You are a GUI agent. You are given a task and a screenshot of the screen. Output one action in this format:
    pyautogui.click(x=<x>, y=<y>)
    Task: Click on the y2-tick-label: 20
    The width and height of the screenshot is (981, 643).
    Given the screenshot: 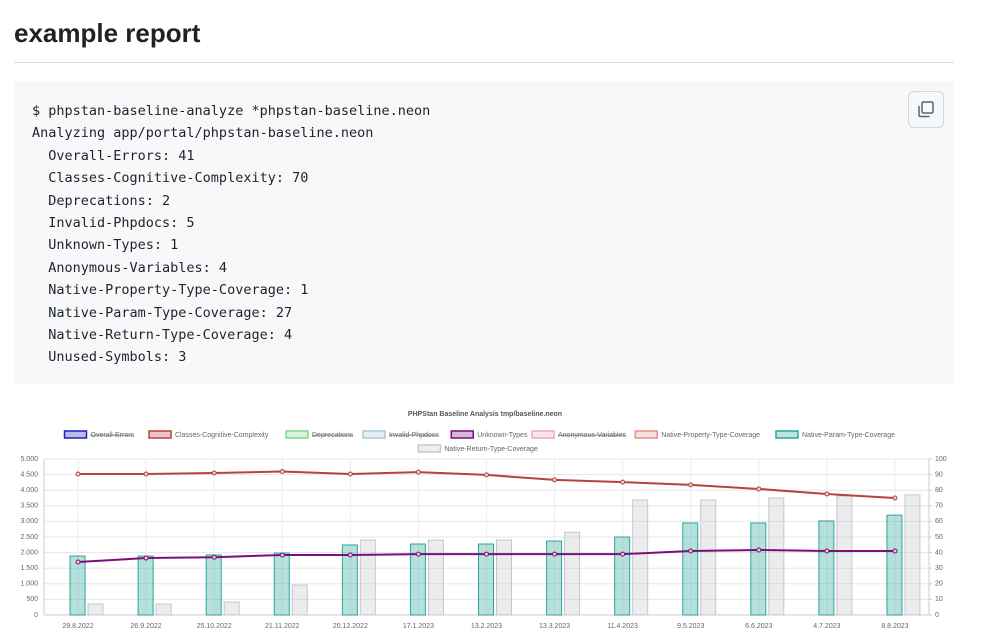 What is the action you would take?
    pyautogui.click(x=939, y=584)
    